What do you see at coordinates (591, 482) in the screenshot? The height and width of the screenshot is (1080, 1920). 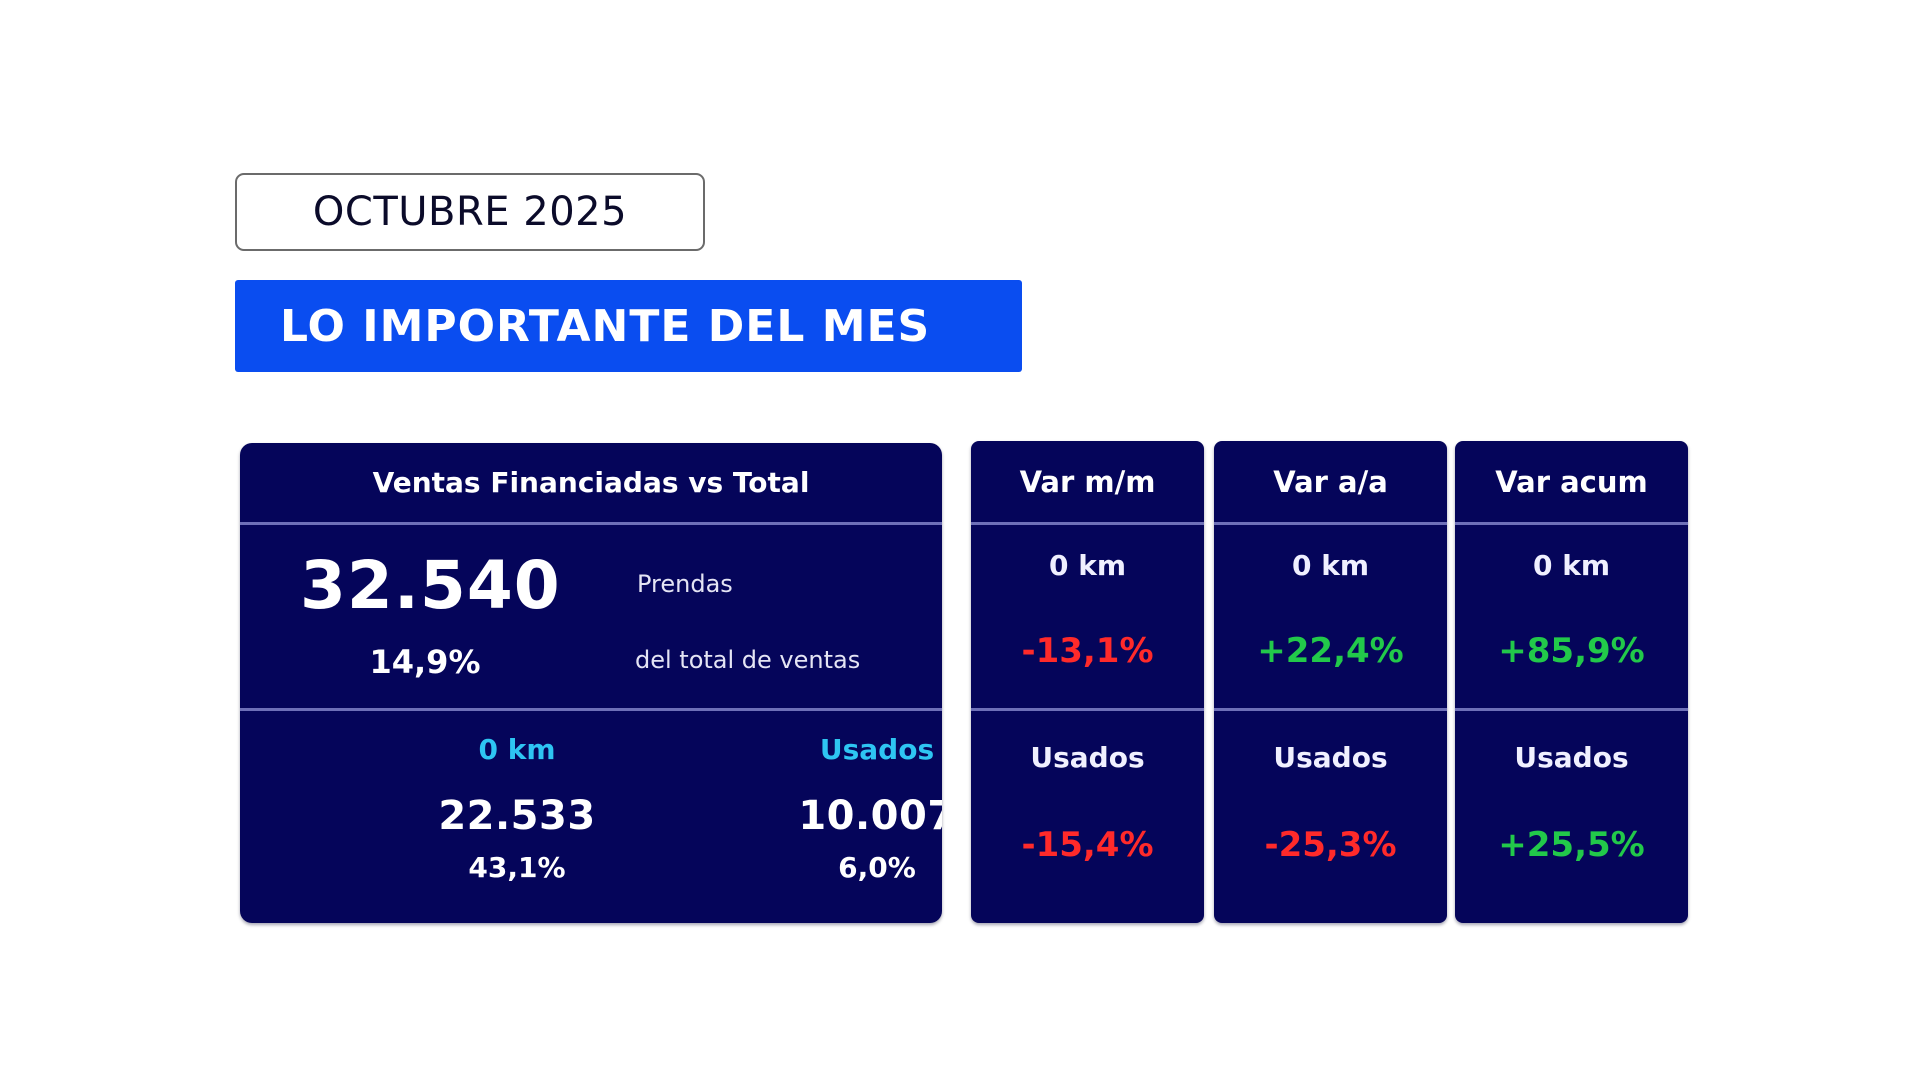 I see `card-title: Ventas Financiadas vs Total` at bounding box center [591, 482].